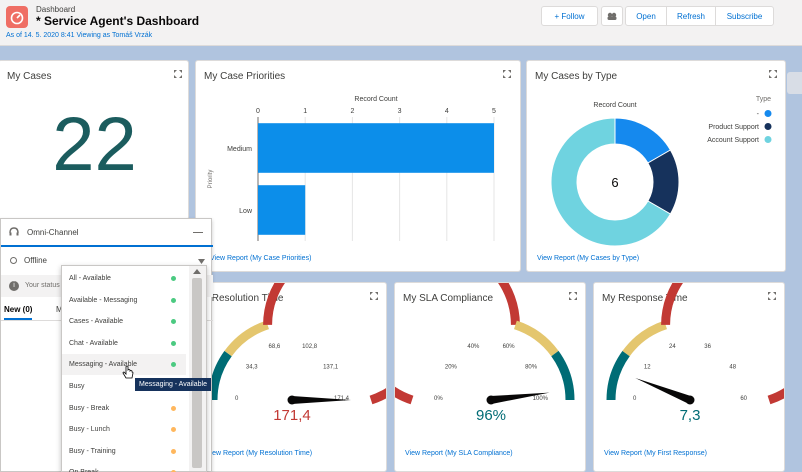 The height and width of the screenshot is (472, 802). Describe the element at coordinates (198, 229) in the screenshot. I see `minimize-icon` at that location.